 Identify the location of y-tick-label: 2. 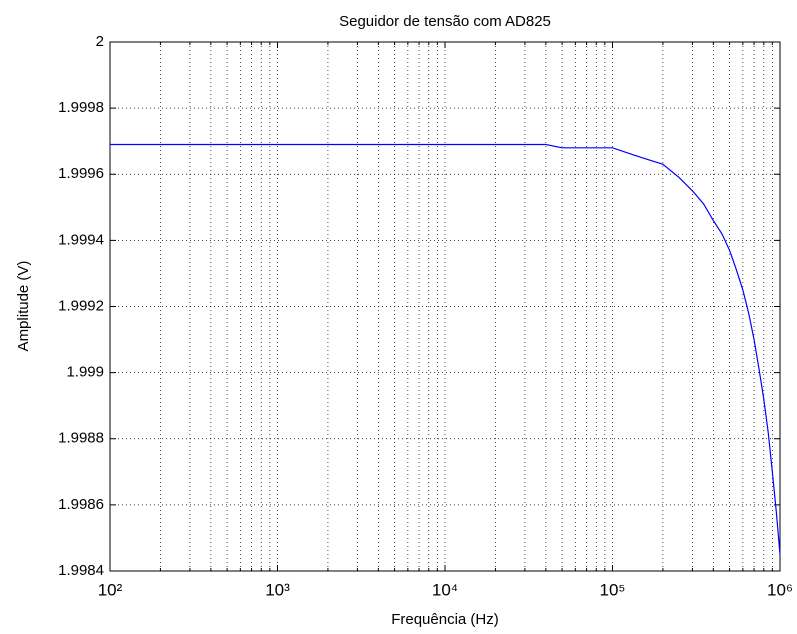
(100, 41).